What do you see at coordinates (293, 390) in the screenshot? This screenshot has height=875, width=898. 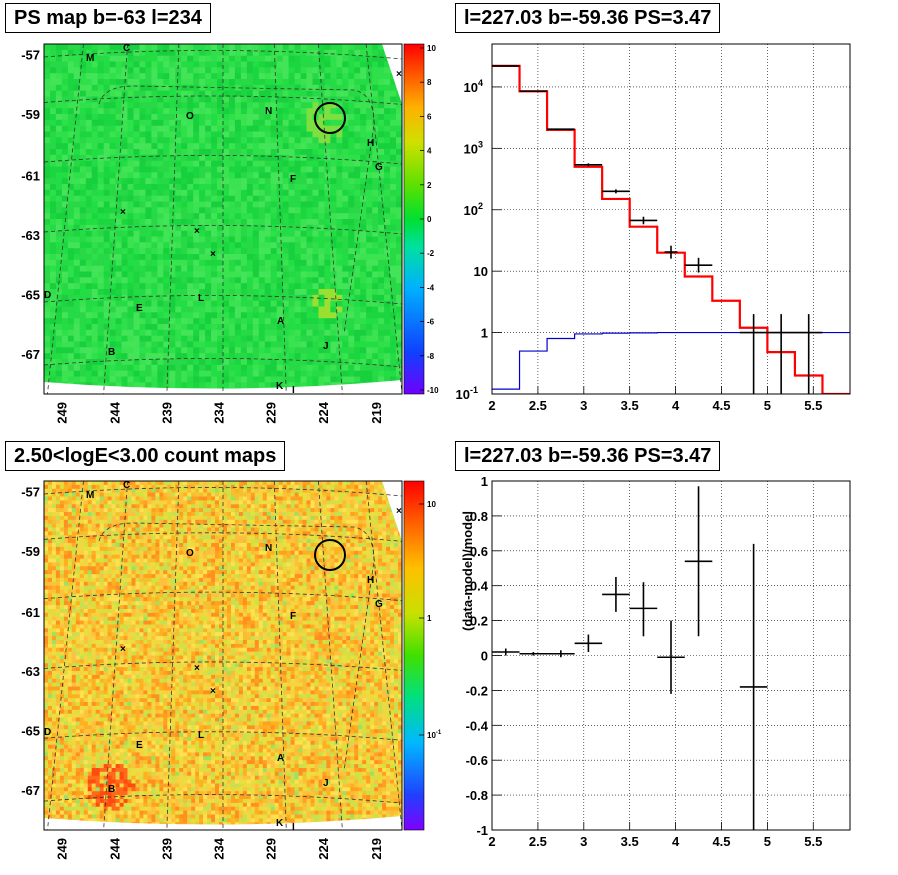 I see `source-label-i: I` at bounding box center [293, 390].